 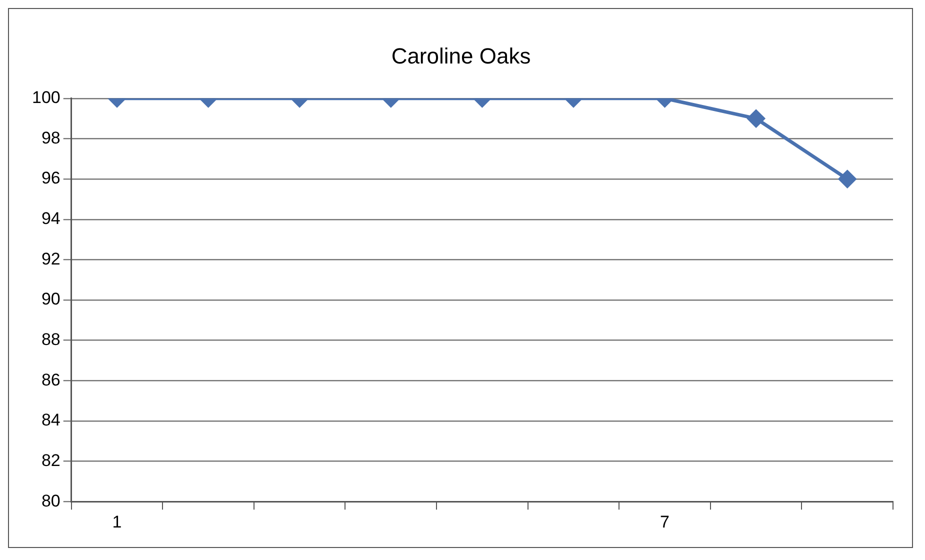 I want to click on y-tick-label: 96, so click(x=50, y=178).